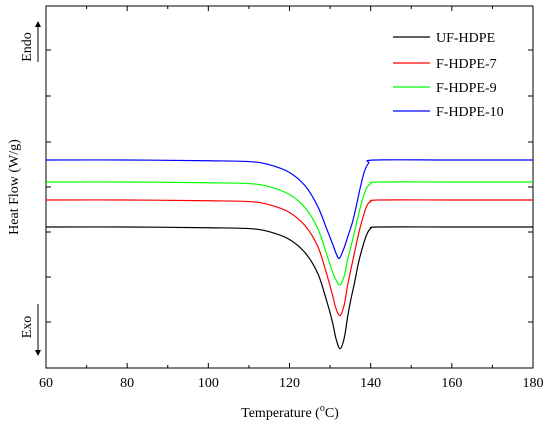 This screenshot has width=550, height=434. I want to click on x-tick-label: 120, so click(289, 383).